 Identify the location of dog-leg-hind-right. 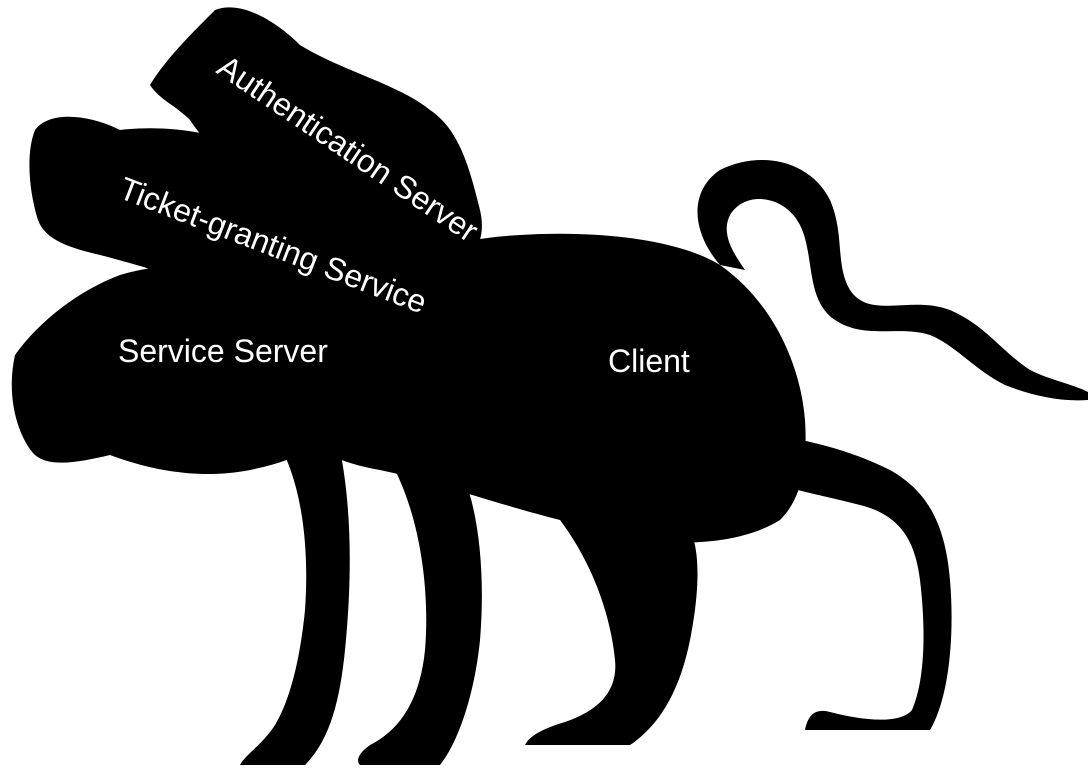
(821, 580).